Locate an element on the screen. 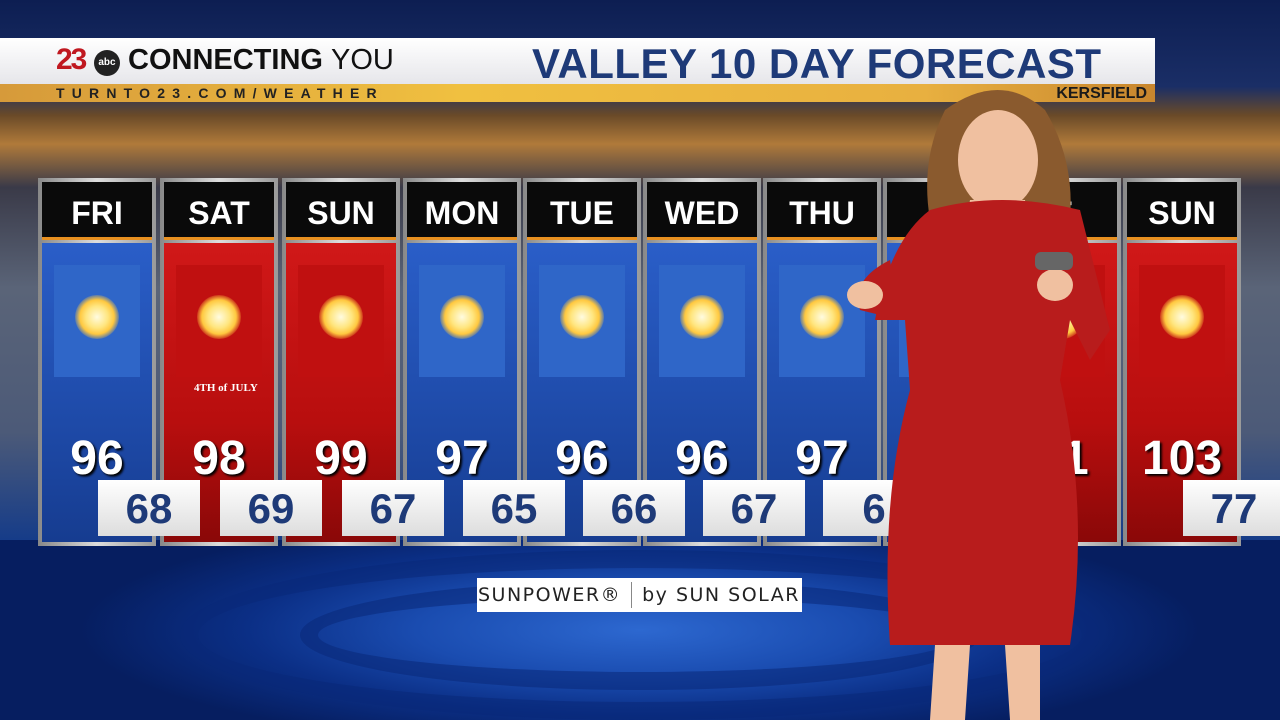  forecast-title: VALLEY 10 DAY FORECAST is located at coordinates (817, 63).